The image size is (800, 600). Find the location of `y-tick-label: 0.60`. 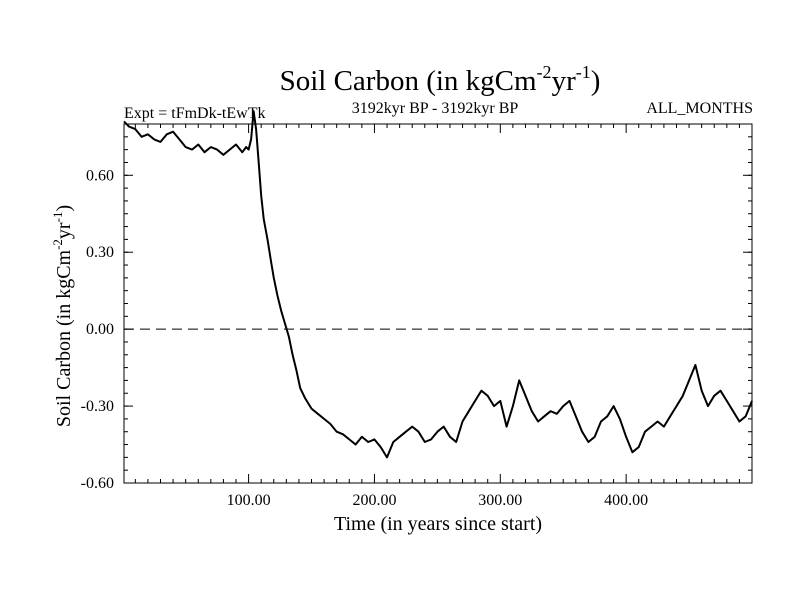

y-tick-label: 0.60 is located at coordinates (100, 175).